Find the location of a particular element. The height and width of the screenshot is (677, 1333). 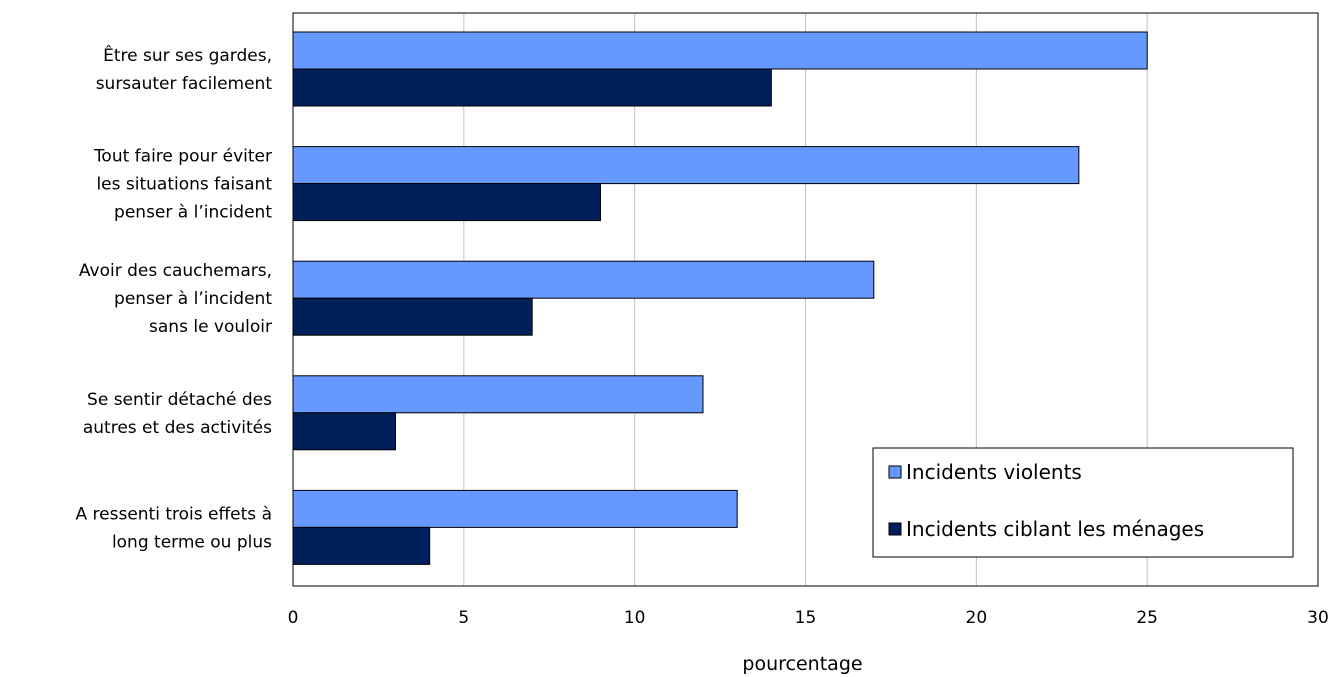

x-tick-labels: 0 5 10 15 20 25 30 is located at coordinates (808, 618).